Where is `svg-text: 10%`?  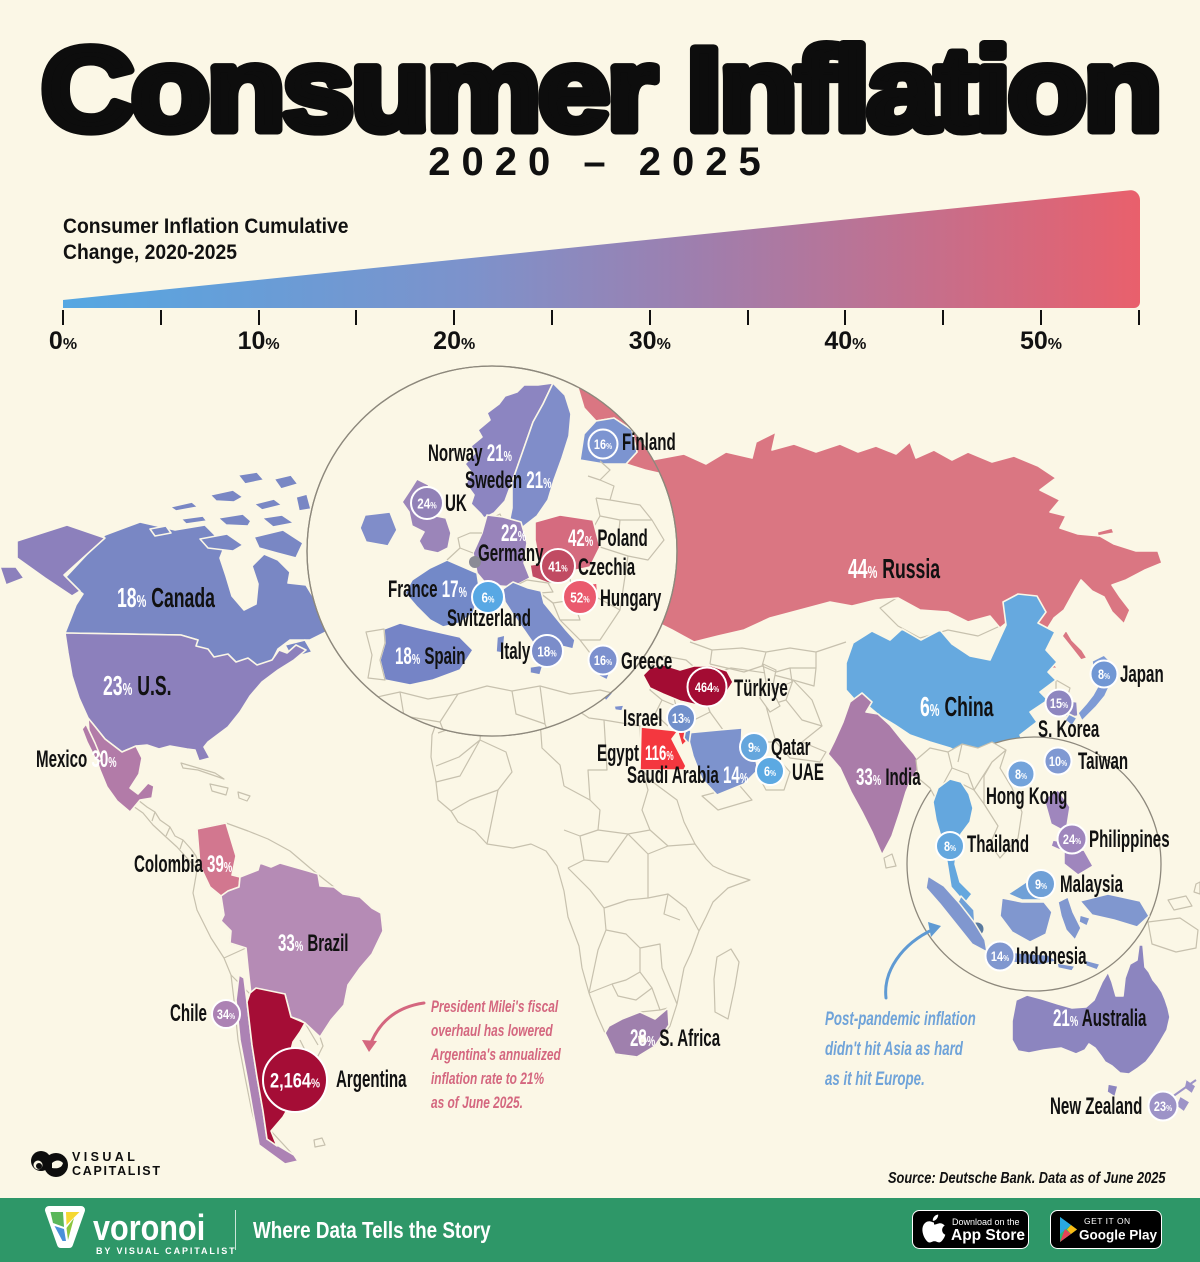 svg-text: 10% is located at coordinates (1058, 762).